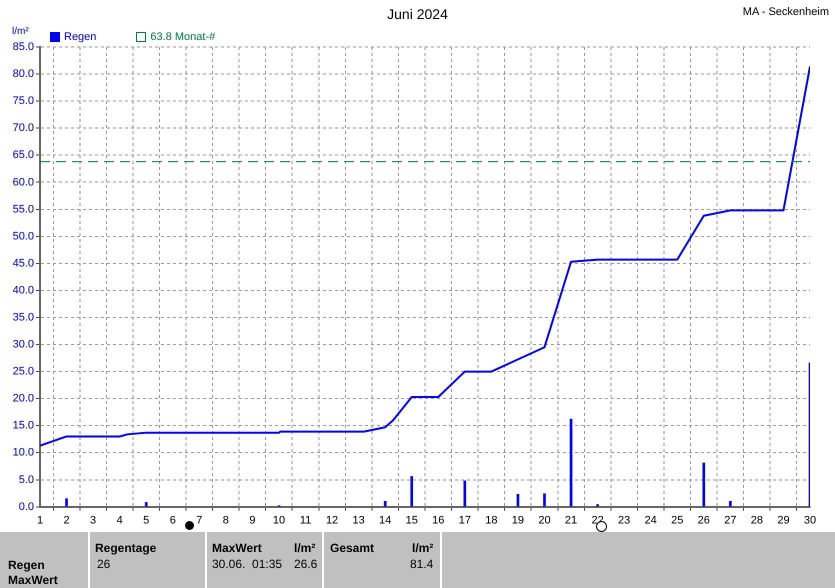 This screenshot has width=835, height=588. What do you see at coordinates (544, 520) in the screenshot?
I see `x-tick-label: 20` at bounding box center [544, 520].